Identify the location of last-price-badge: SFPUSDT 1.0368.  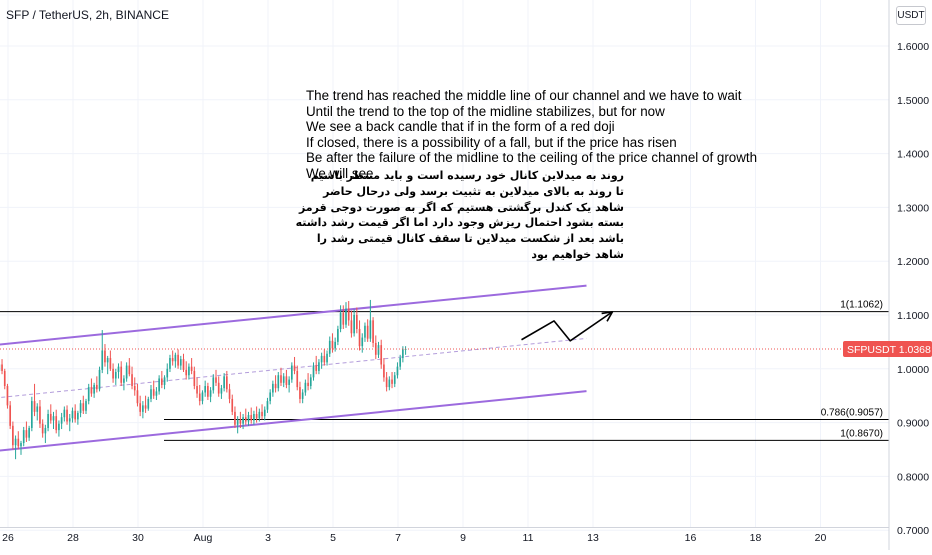
(887, 349).